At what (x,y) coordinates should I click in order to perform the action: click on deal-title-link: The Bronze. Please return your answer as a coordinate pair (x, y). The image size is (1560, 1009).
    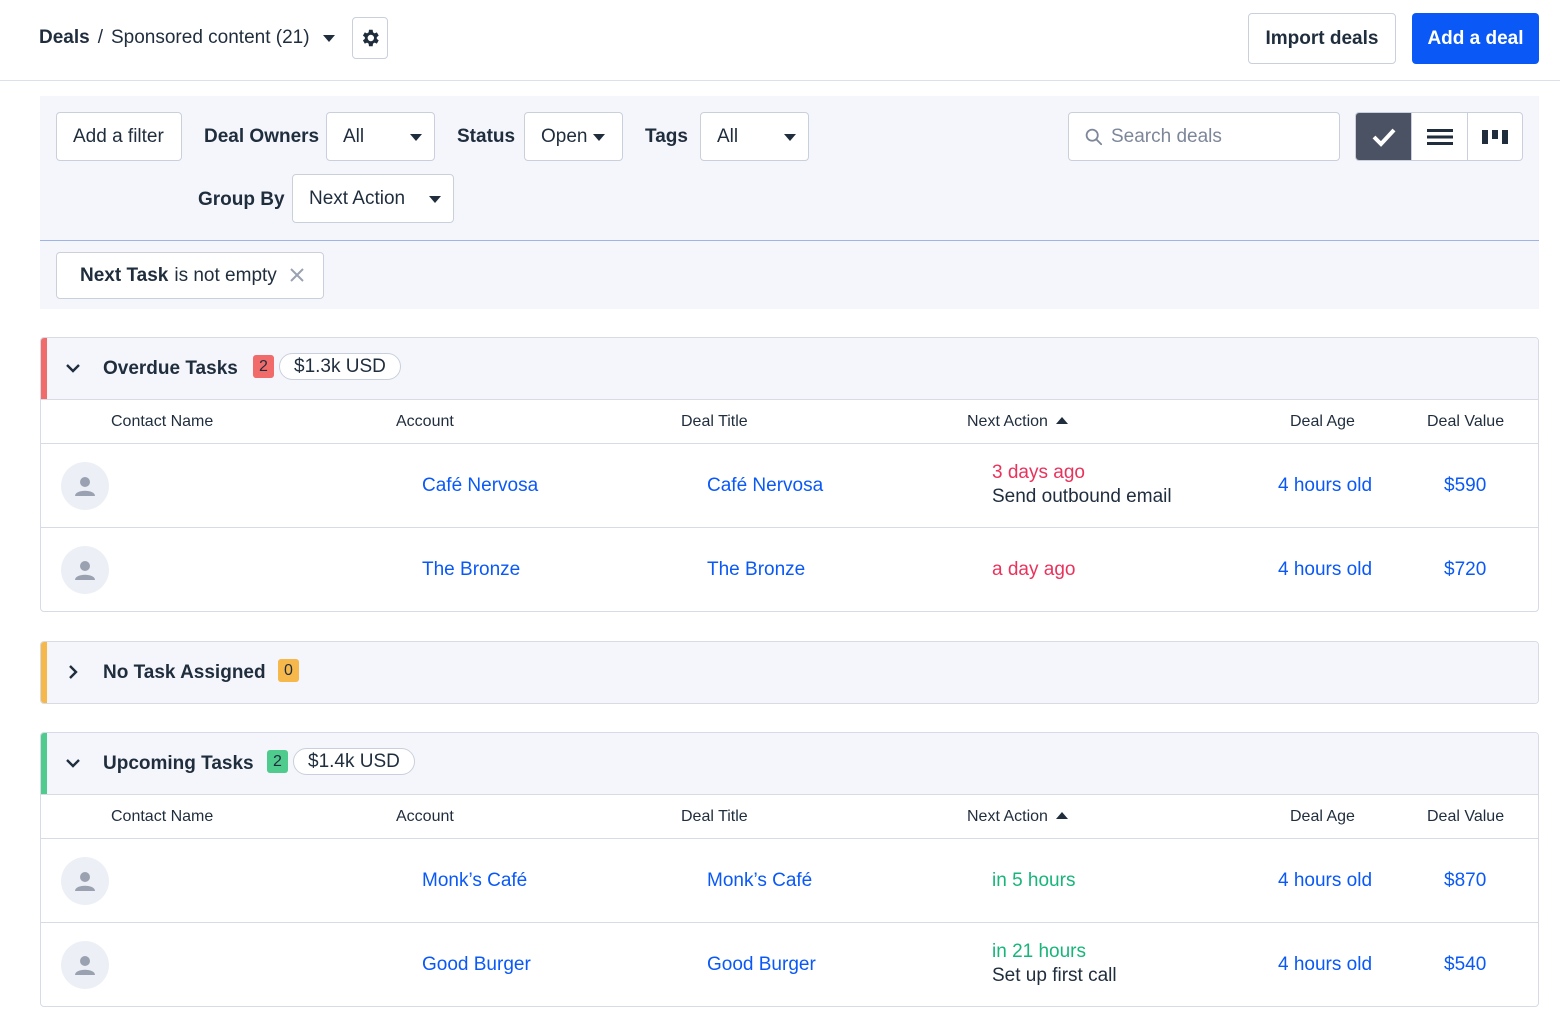
    Looking at the image, I should click on (756, 569).